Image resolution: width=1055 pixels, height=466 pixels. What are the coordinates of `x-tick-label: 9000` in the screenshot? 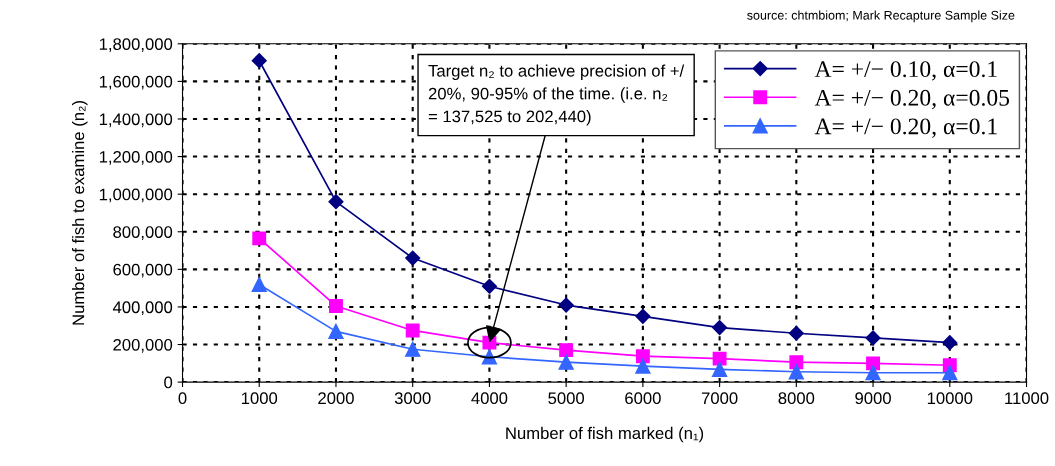 It's located at (873, 398).